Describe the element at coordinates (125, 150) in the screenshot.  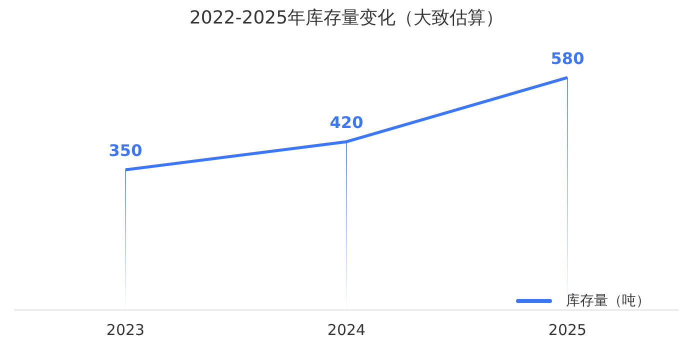
I see `data-label: 350` at that location.